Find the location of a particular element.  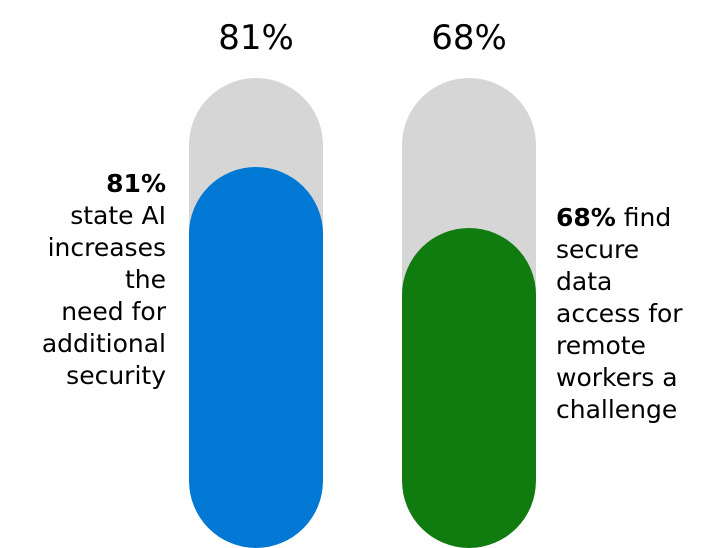

callout-line: security is located at coordinates (116, 375).